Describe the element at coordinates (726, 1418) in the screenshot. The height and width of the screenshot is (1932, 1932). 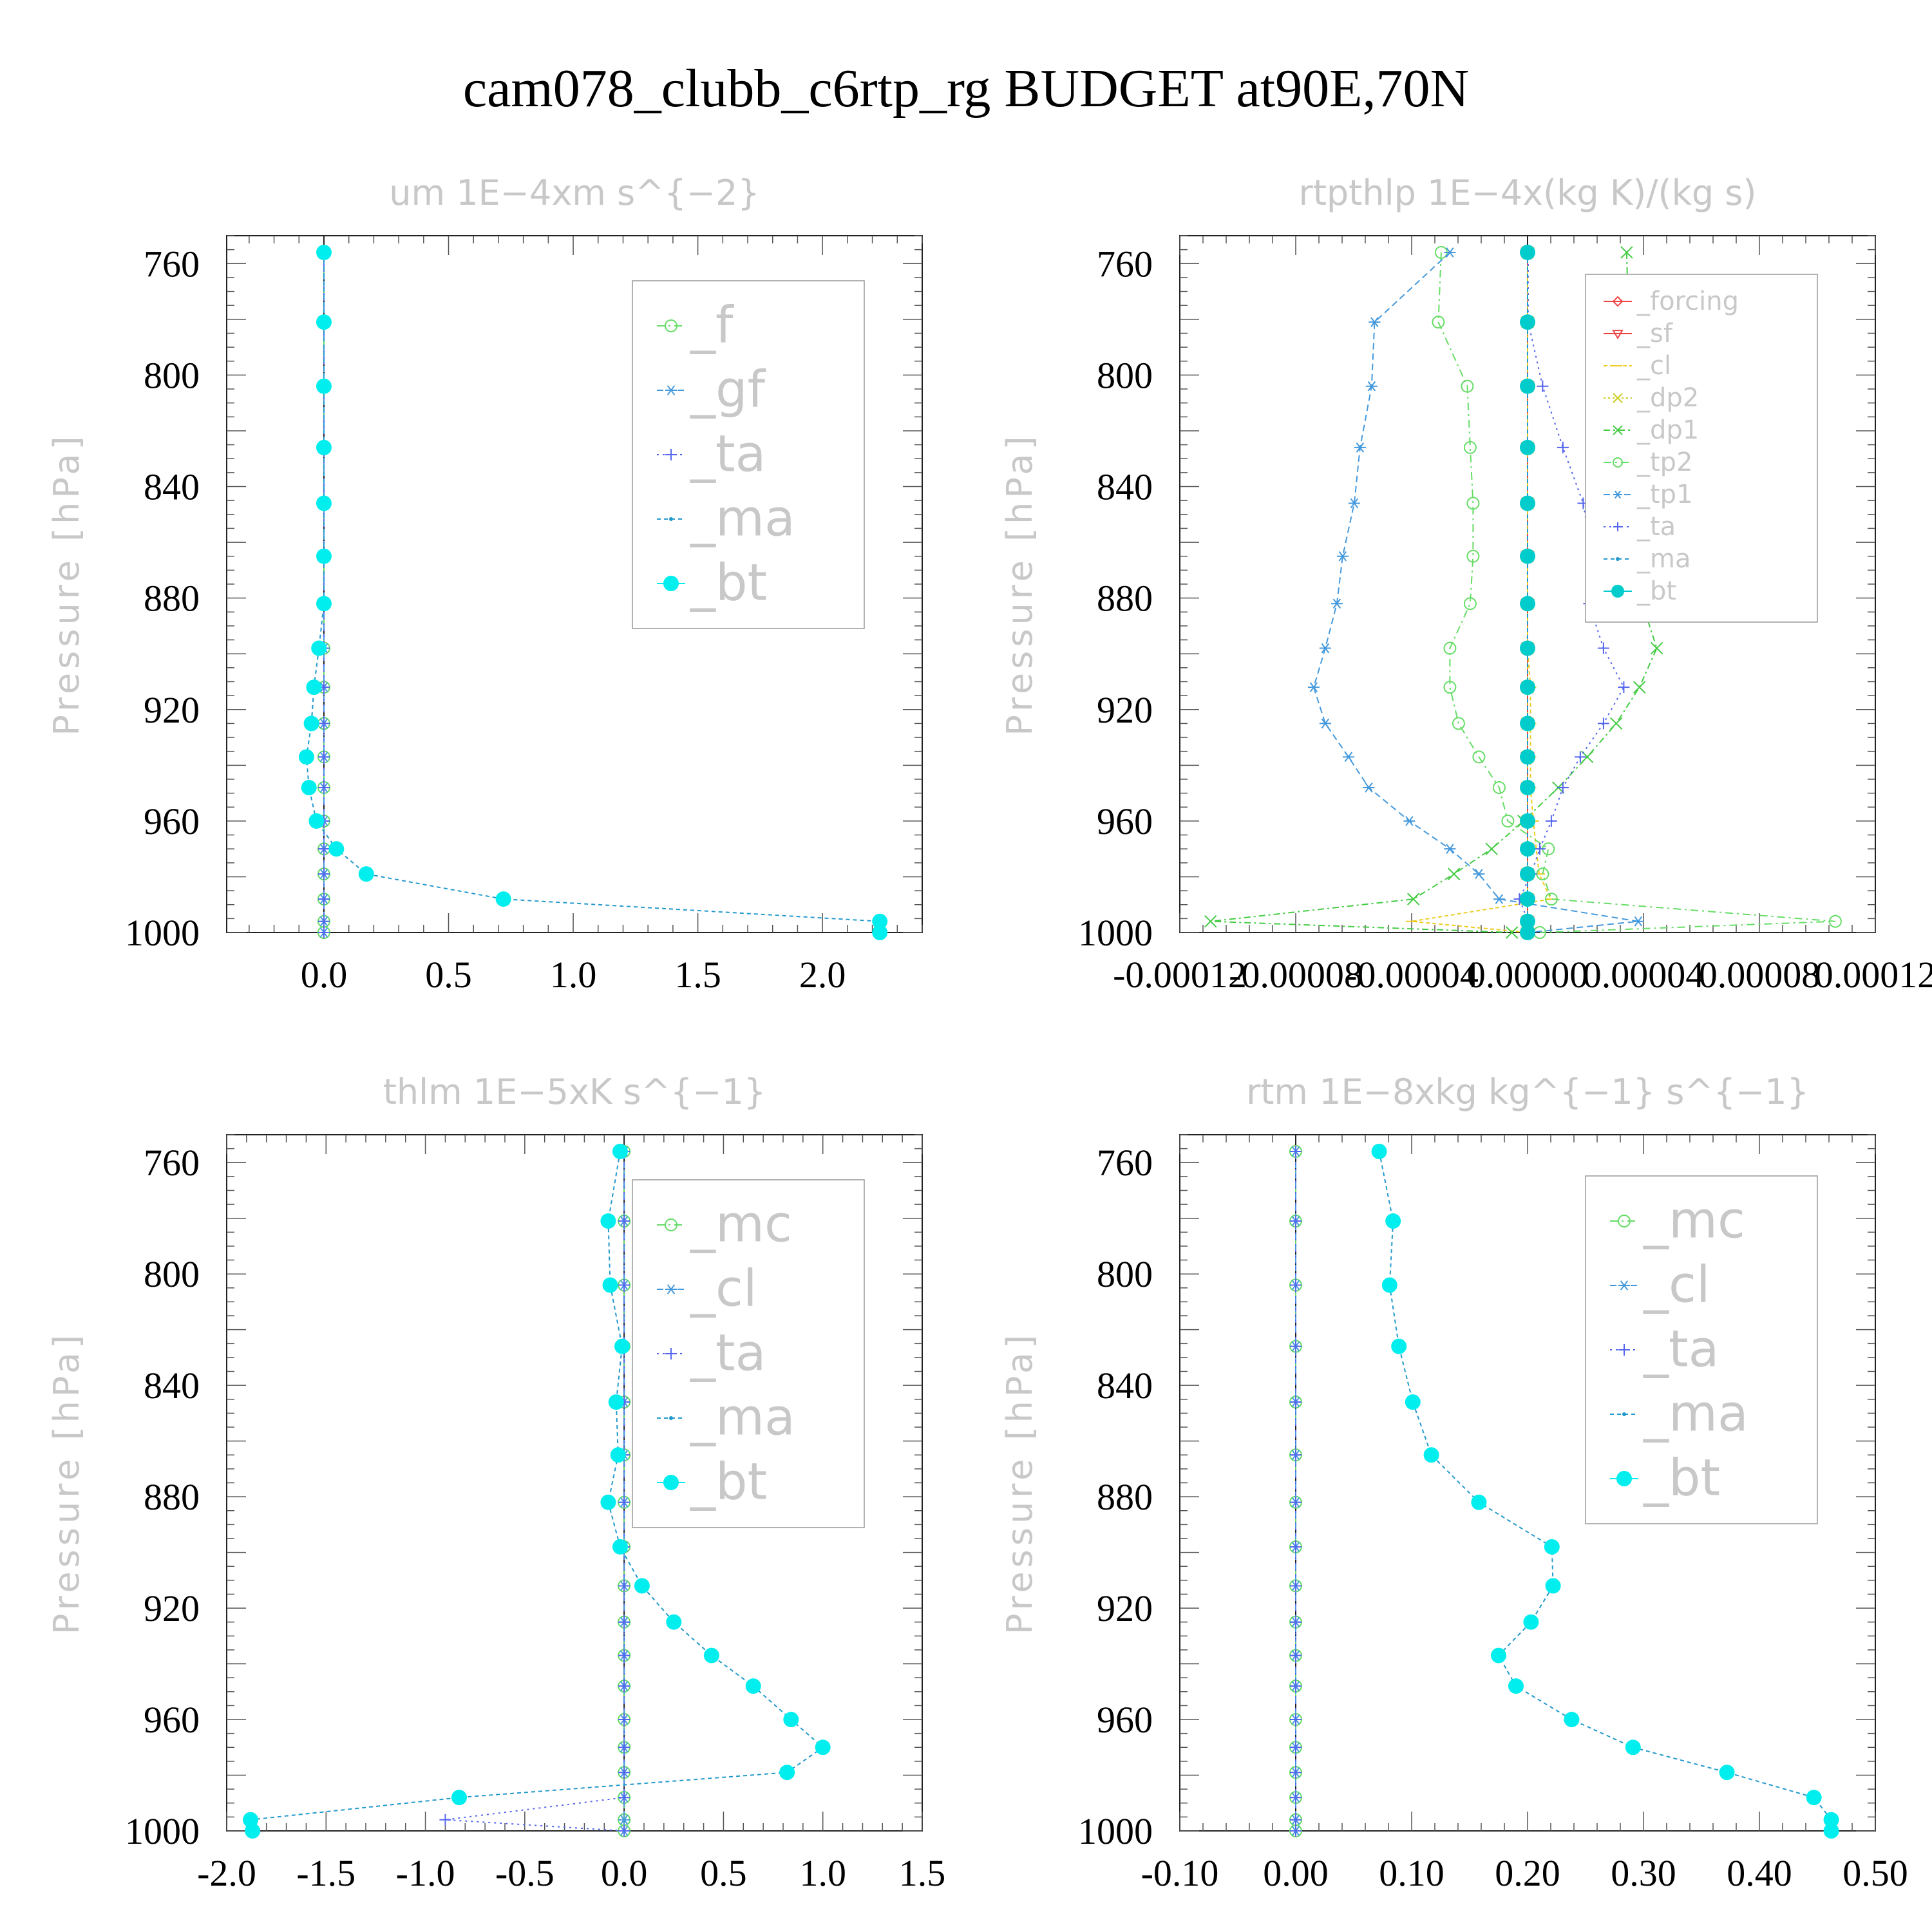
I see `legend-entry: _ma` at that location.